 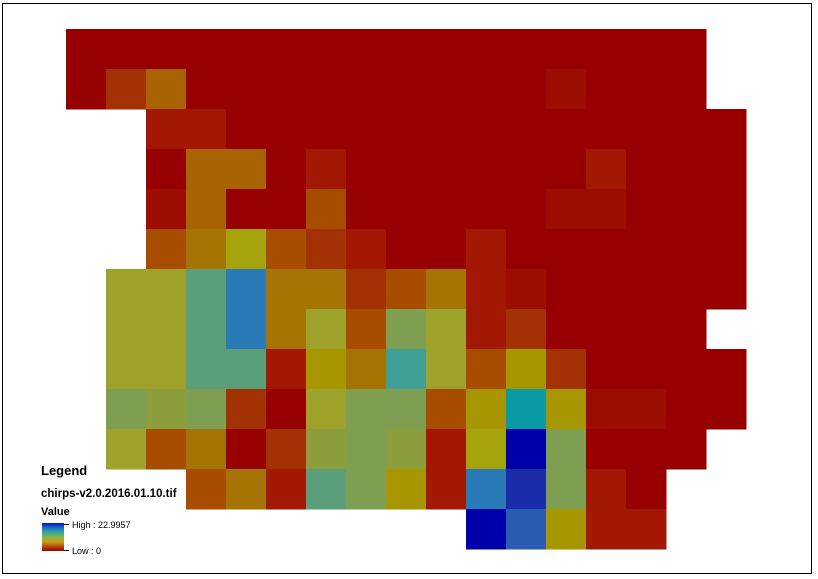 What do you see at coordinates (64, 470) in the screenshot?
I see `legend-title: Legend` at bounding box center [64, 470].